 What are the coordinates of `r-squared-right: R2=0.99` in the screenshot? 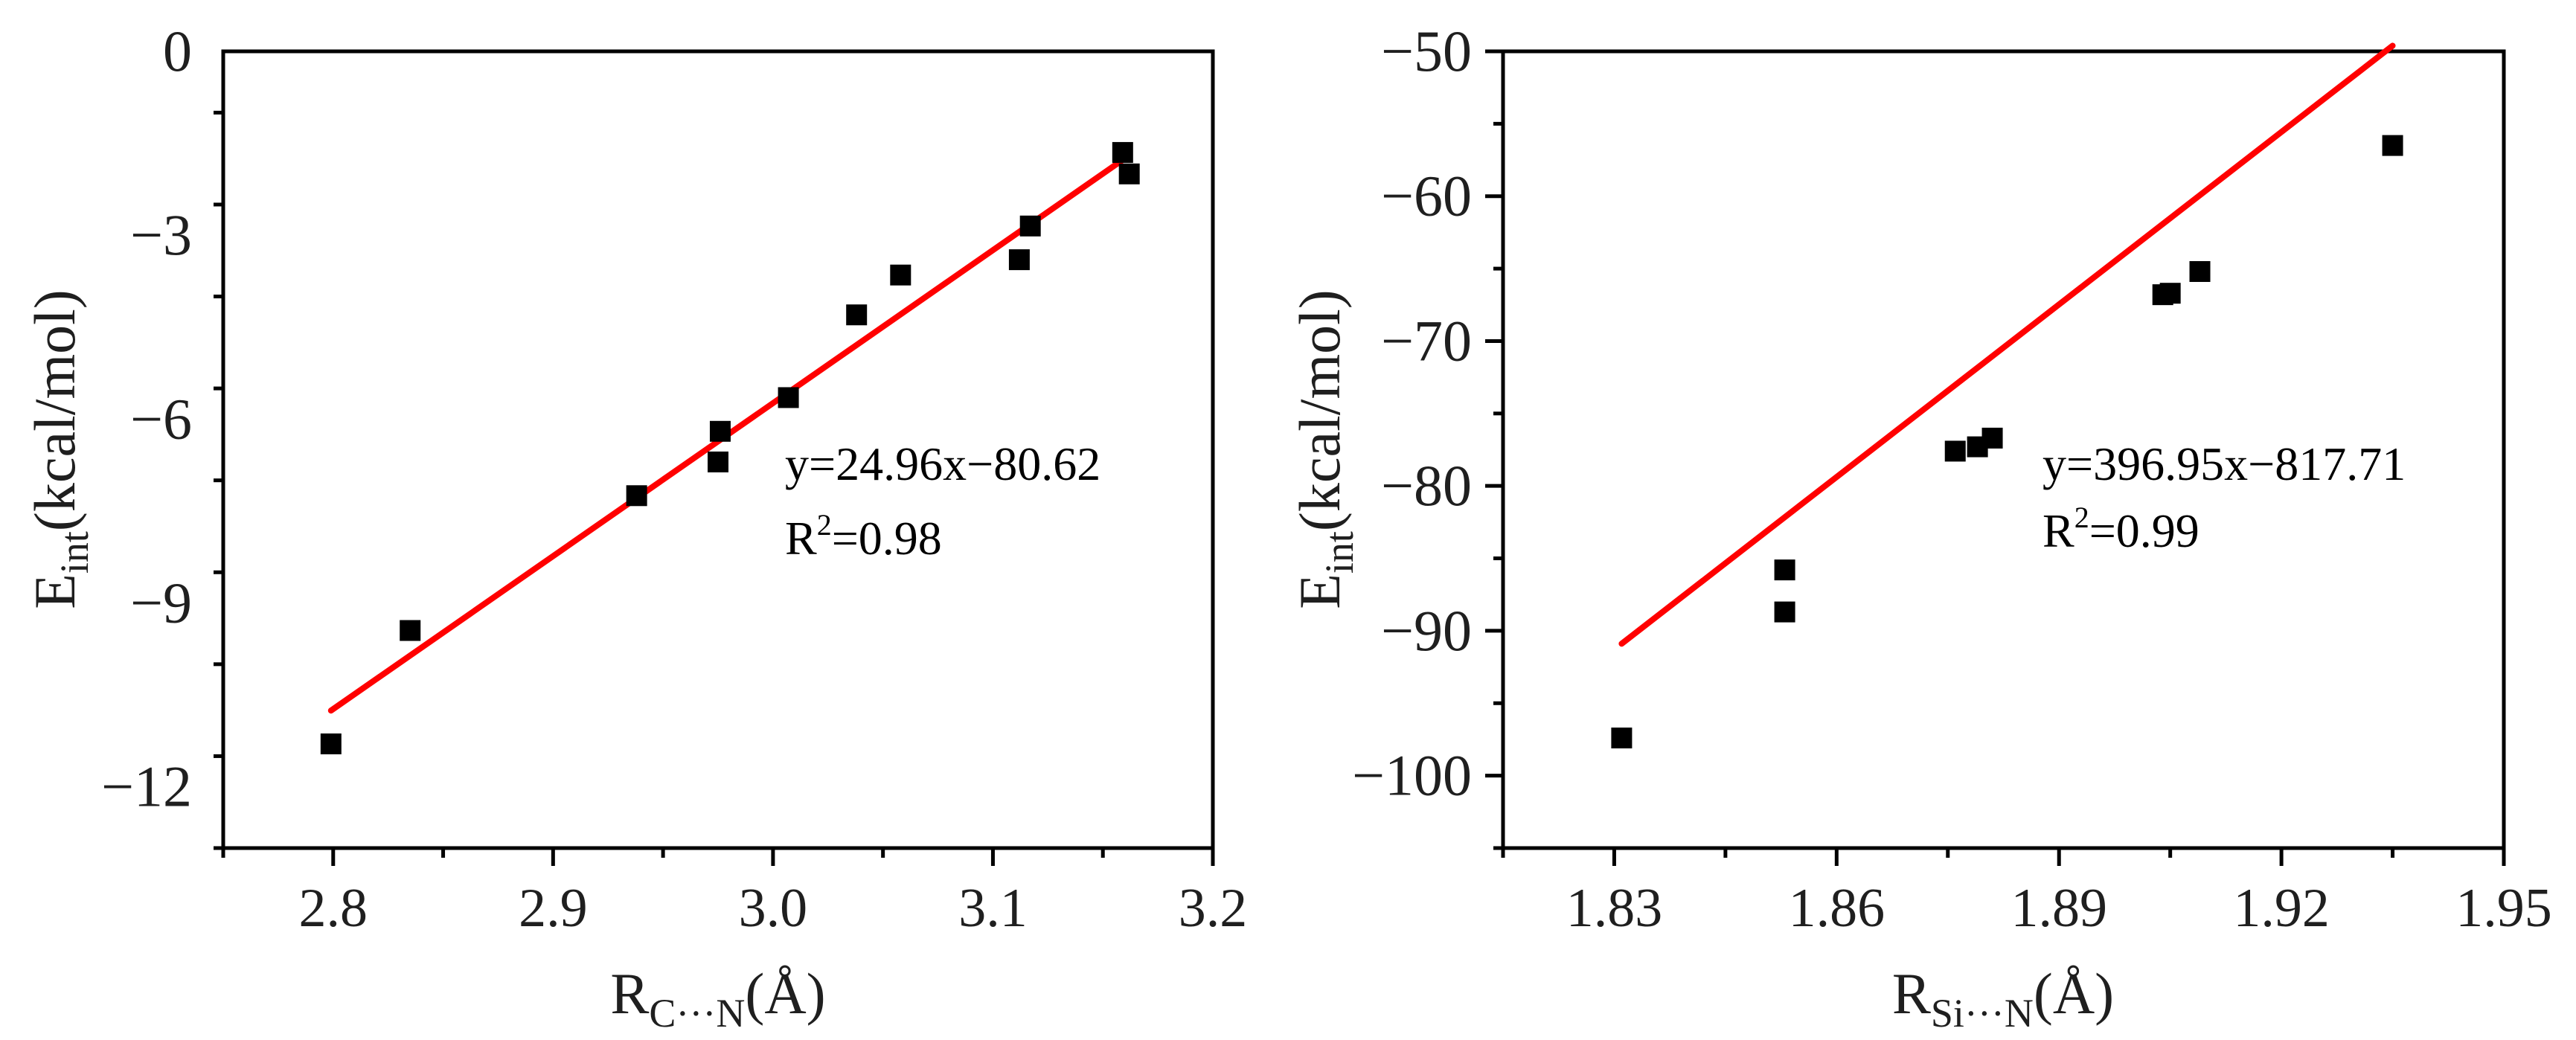 It's located at (2121, 529).